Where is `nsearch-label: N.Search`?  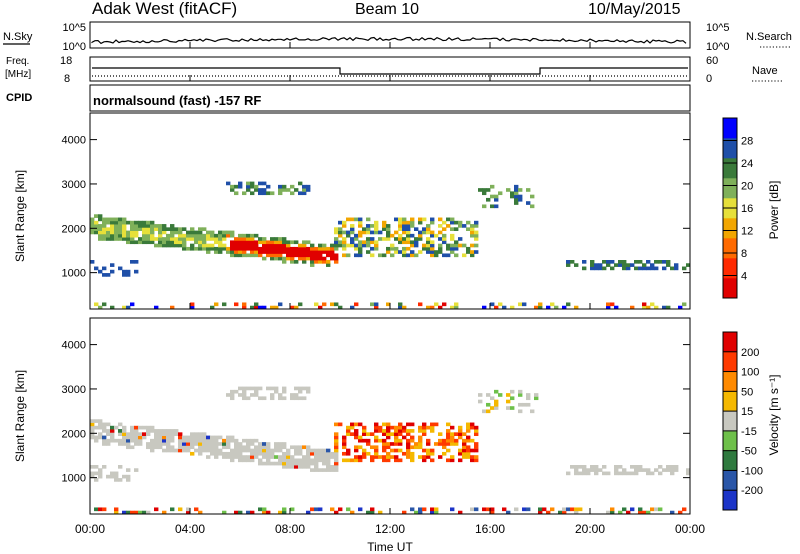
nsearch-label: N.Search is located at coordinates (769, 37).